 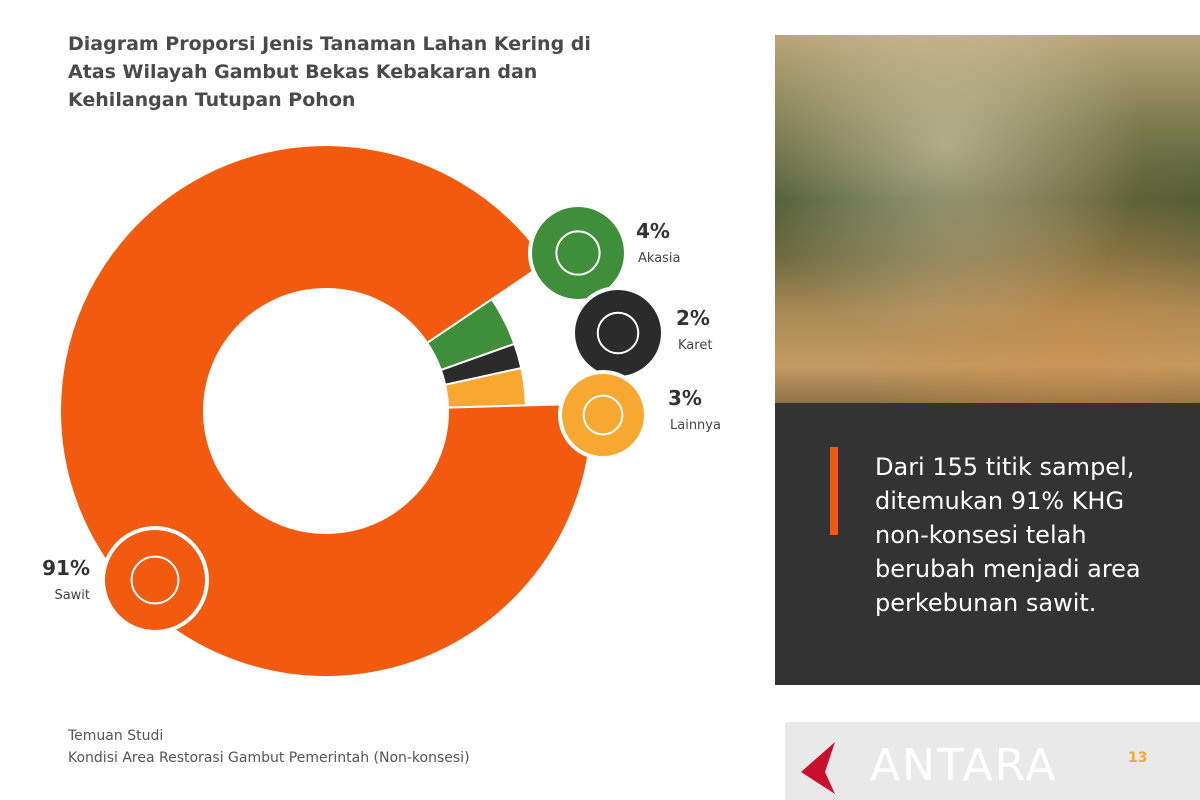 What do you see at coordinates (964, 765) in the screenshot?
I see `watermark: ANTARA` at bounding box center [964, 765].